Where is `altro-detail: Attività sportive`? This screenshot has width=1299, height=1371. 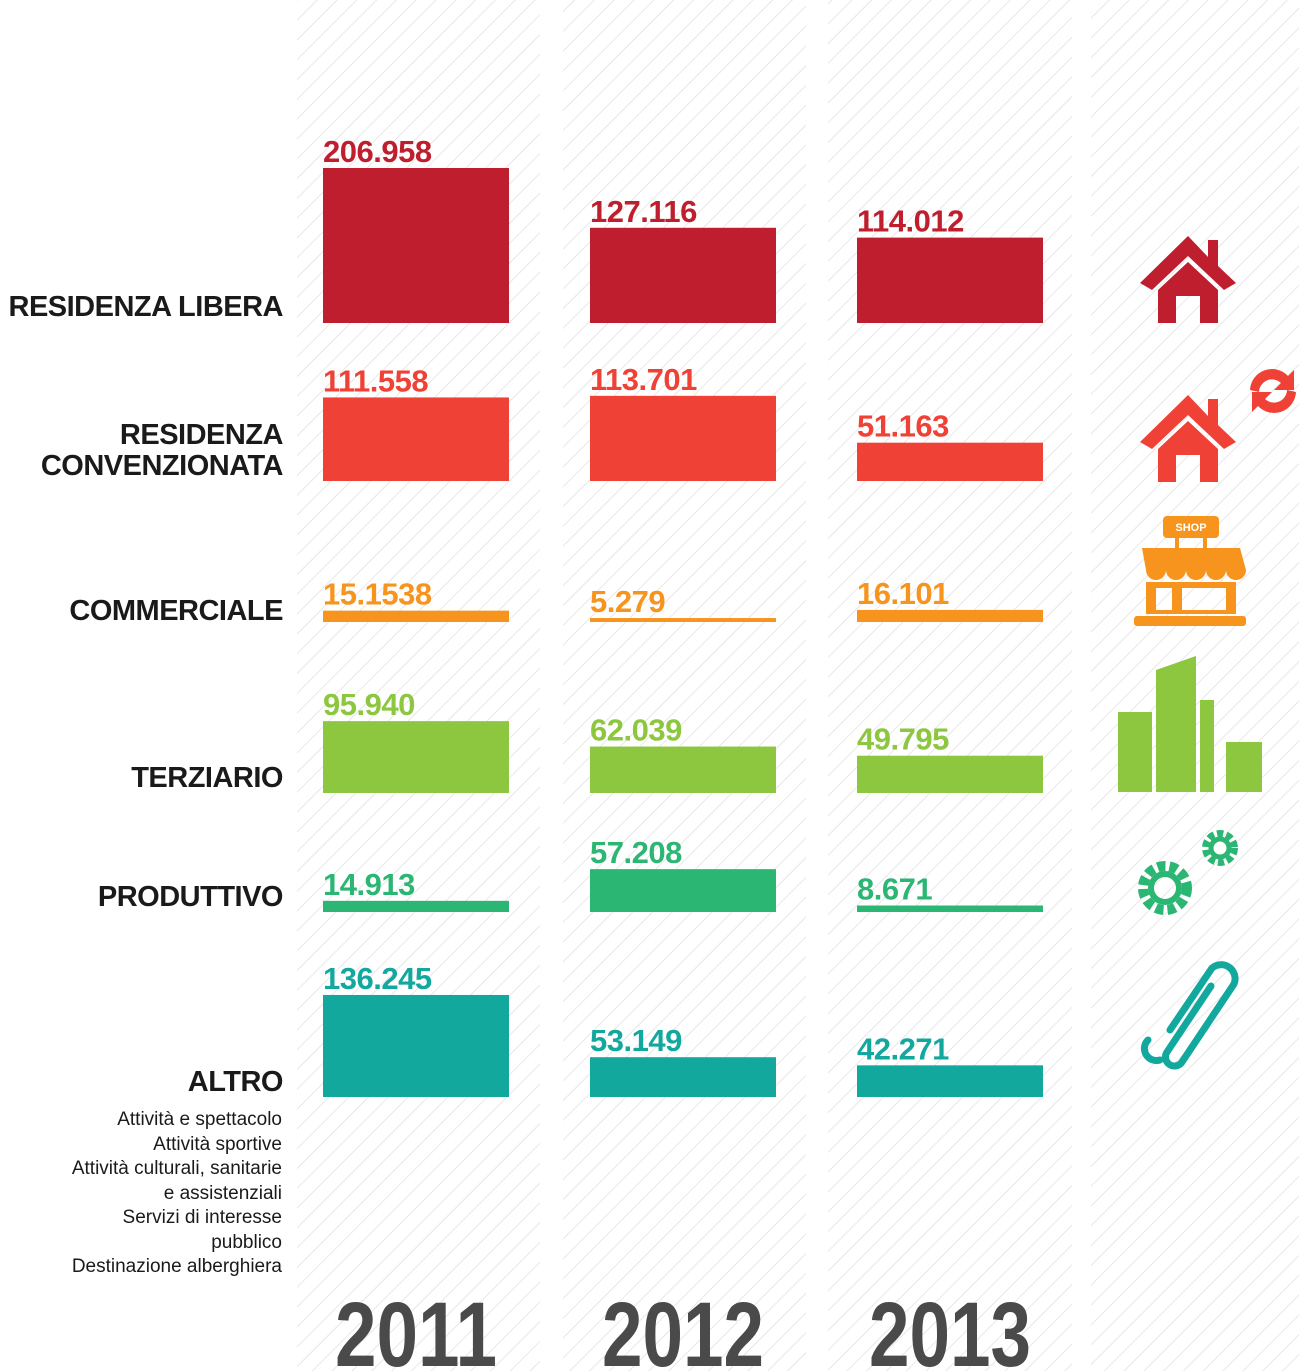 altro-detail: Attività sportive is located at coordinates (217, 1144).